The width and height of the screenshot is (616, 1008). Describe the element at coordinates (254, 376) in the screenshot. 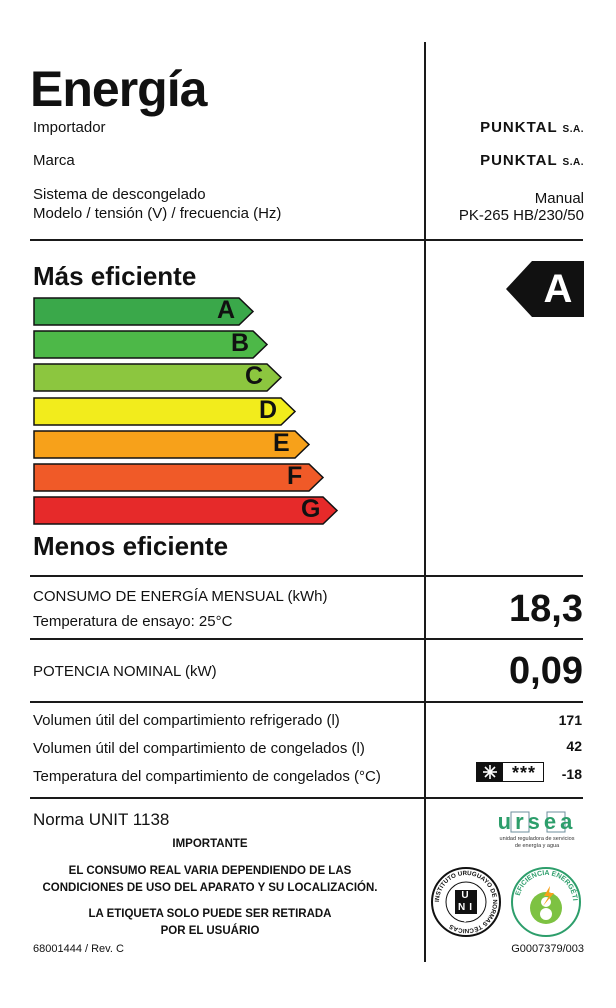

I see `efficiency-bar-letter: C` at that location.